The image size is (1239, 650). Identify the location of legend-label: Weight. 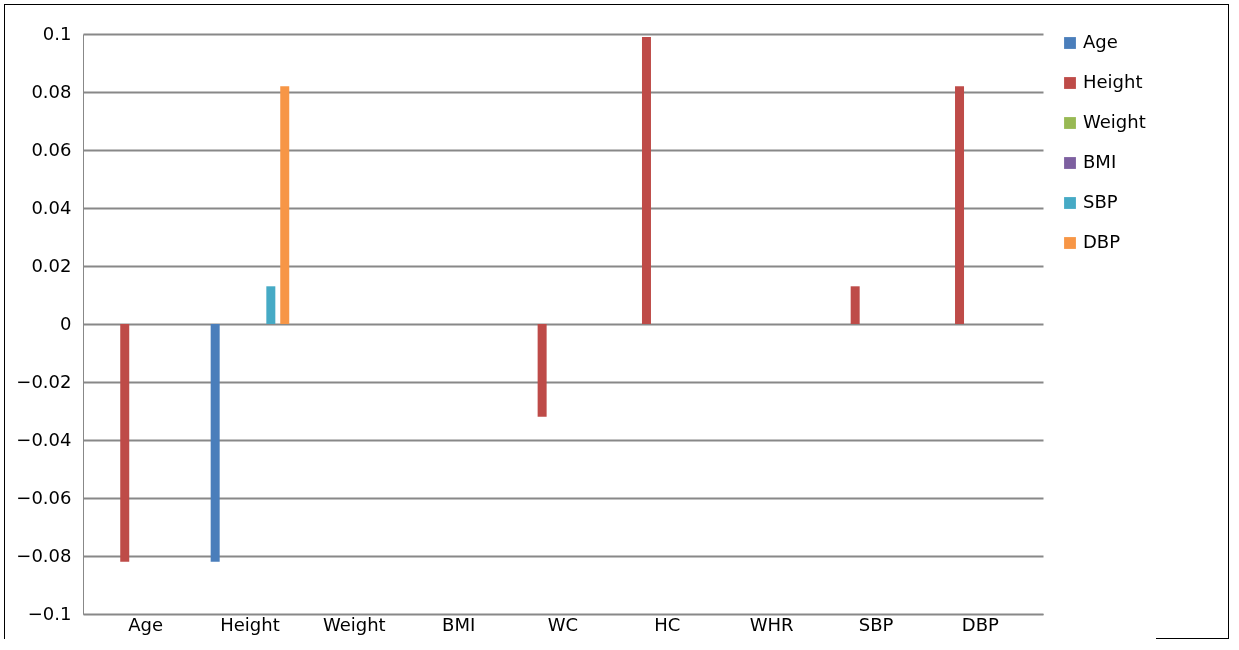
(1114, 121).